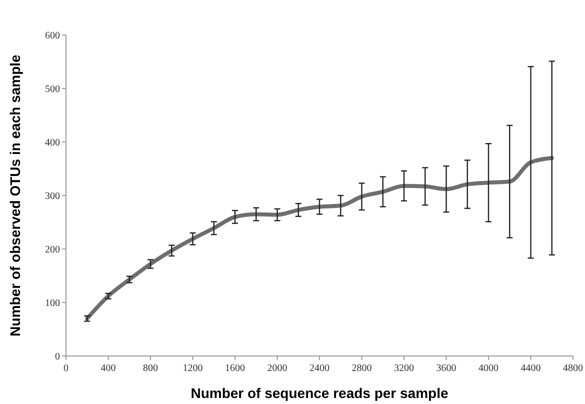  Describe the element at coordinates (404, 368) in the screenshot. I see `x-tick-label: 3200` at that location.